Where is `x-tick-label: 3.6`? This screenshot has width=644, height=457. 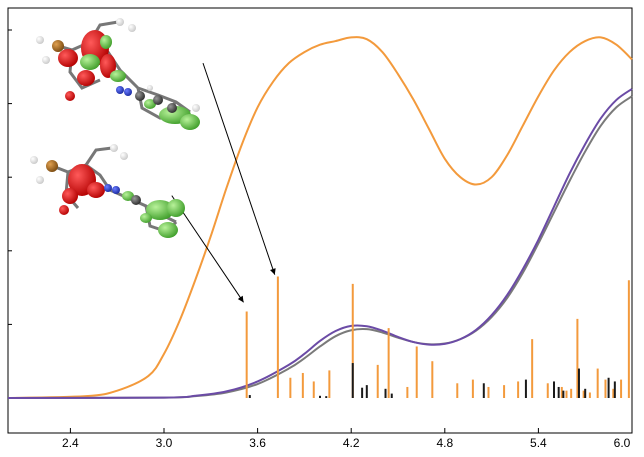
x-tick-label: 3.6 is located at coordinates (257, 443).